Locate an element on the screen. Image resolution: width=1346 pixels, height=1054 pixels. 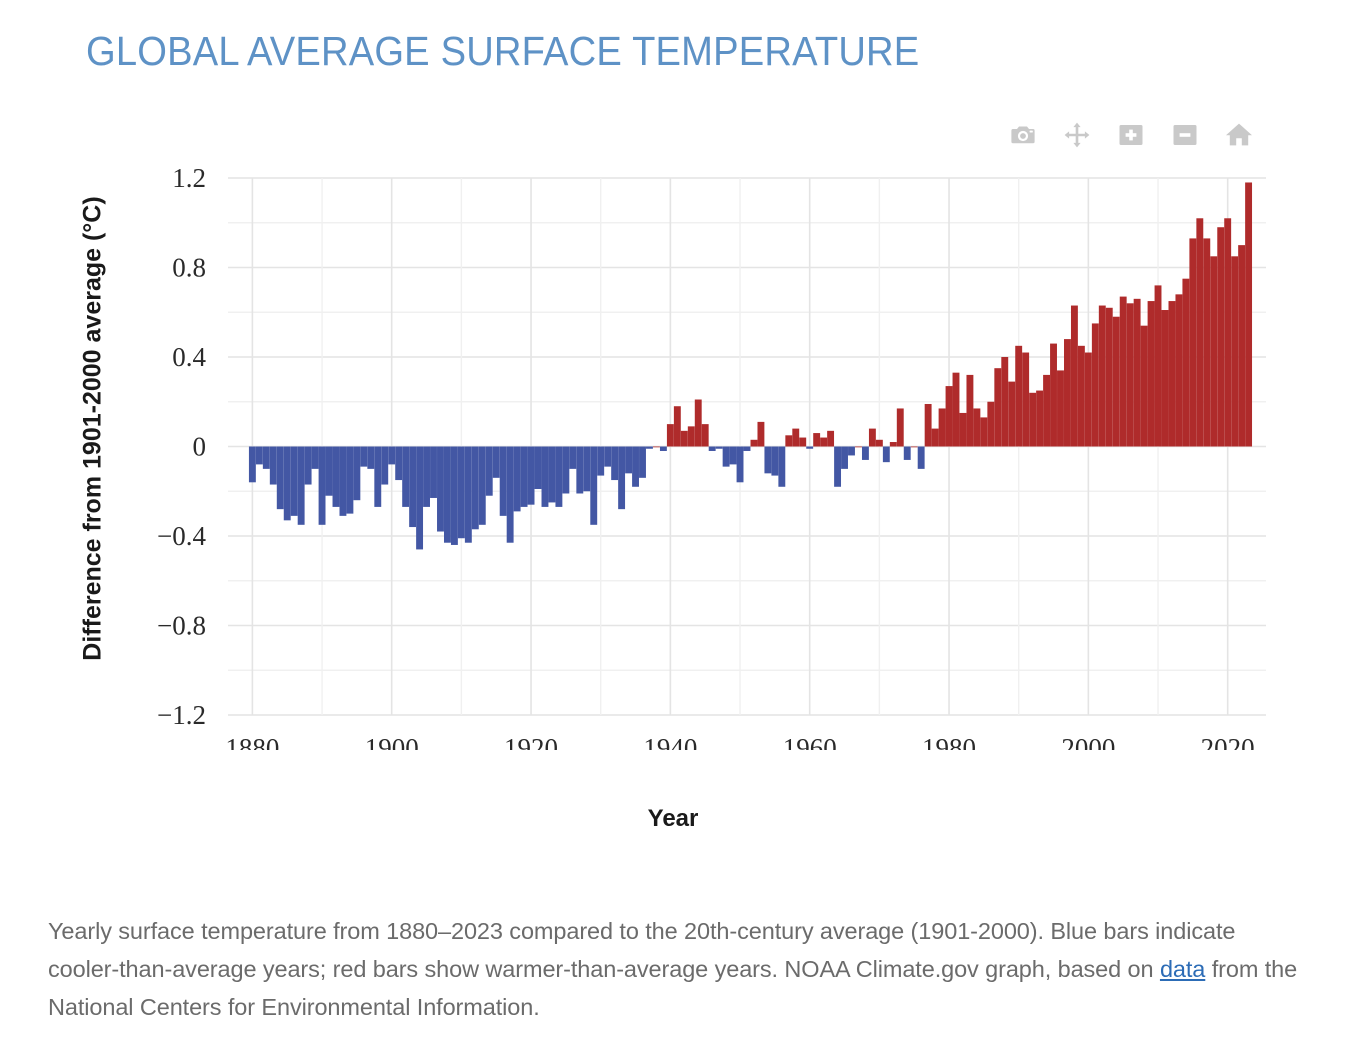
pan-icon is located at coordinates (1077, 135).